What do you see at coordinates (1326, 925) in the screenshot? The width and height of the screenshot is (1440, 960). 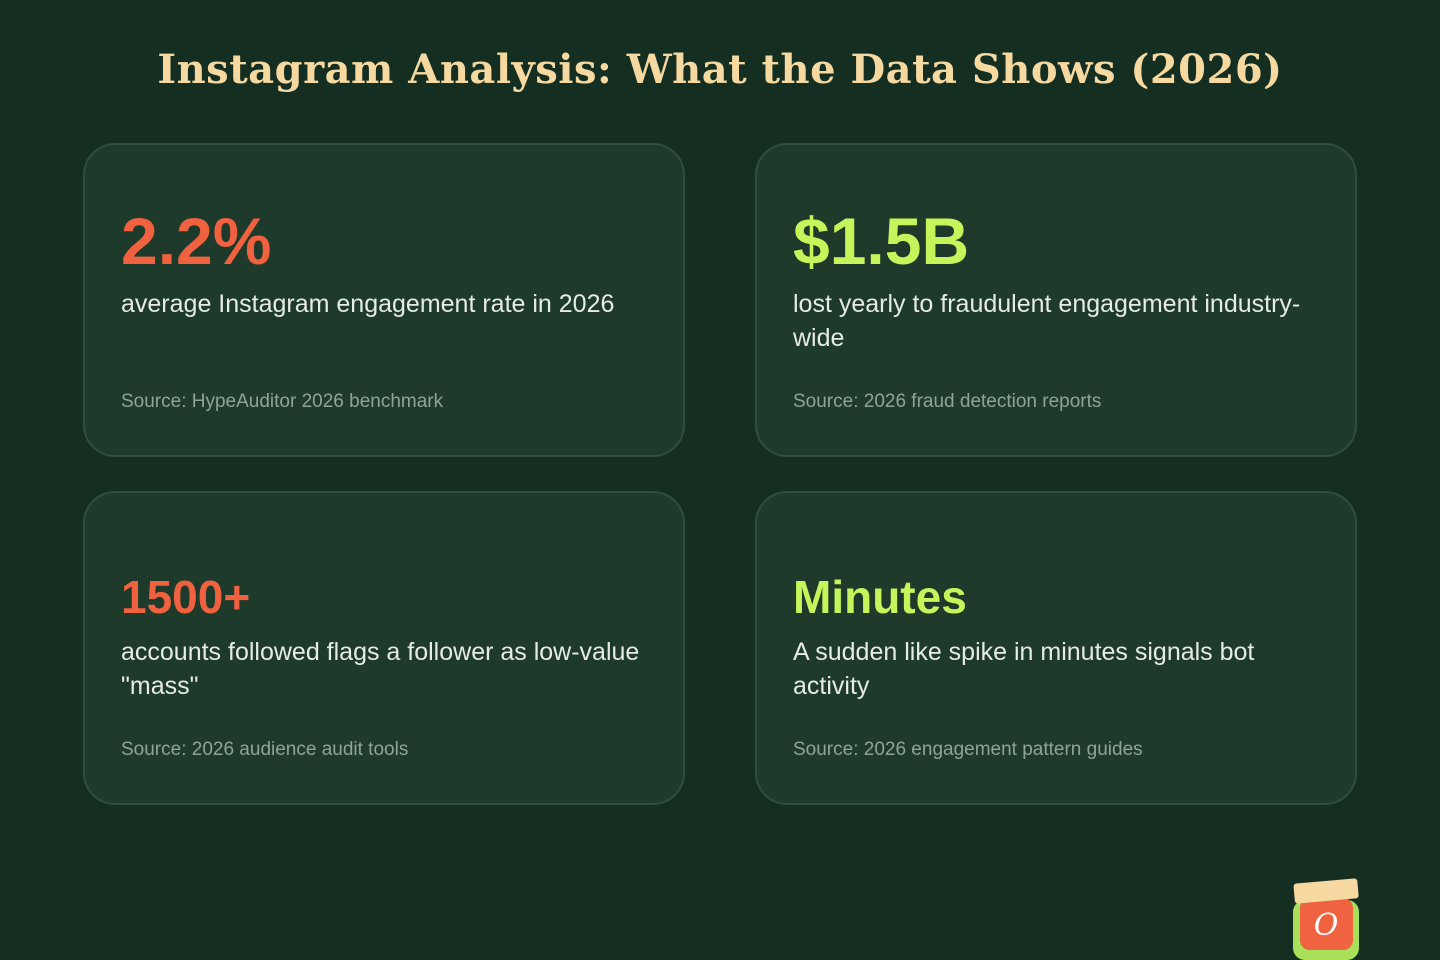 I see `logo-letter: O` at bounding box center [1326, 925].